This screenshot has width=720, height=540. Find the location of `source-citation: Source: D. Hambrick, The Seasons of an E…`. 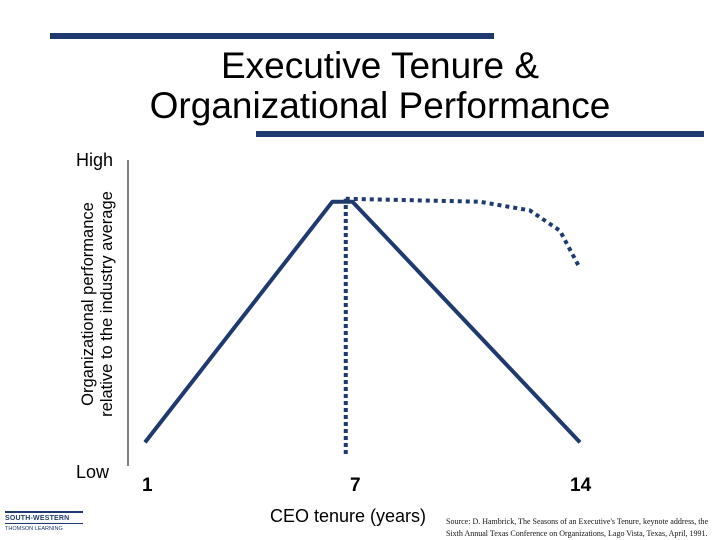

source-citation: Source: D. Hambrick, The Seasons of an E… is located at coordinates (577, 527).